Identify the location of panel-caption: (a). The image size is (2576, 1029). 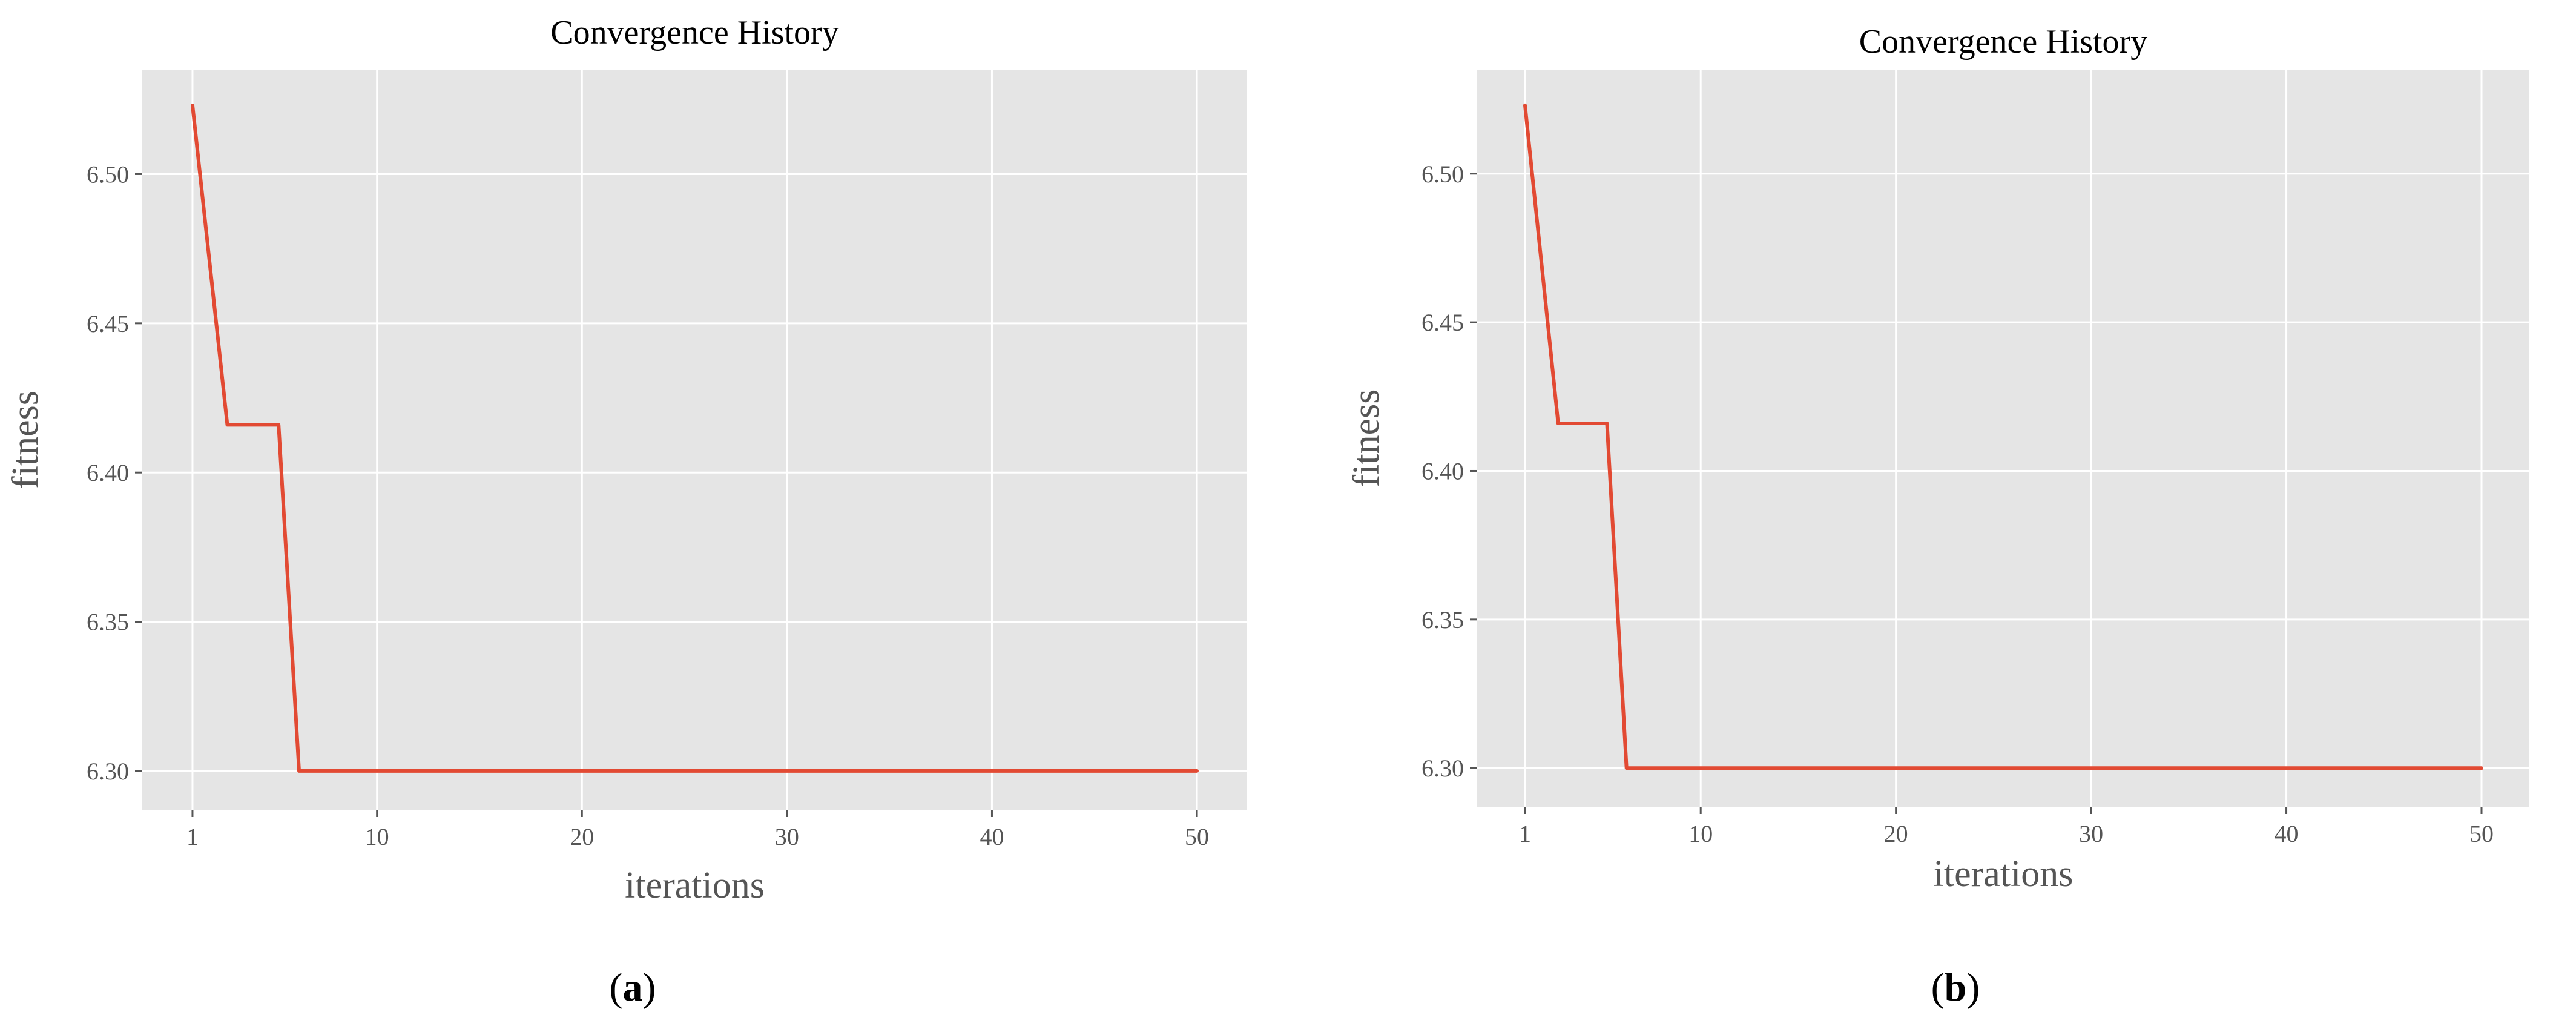
(633, 988).